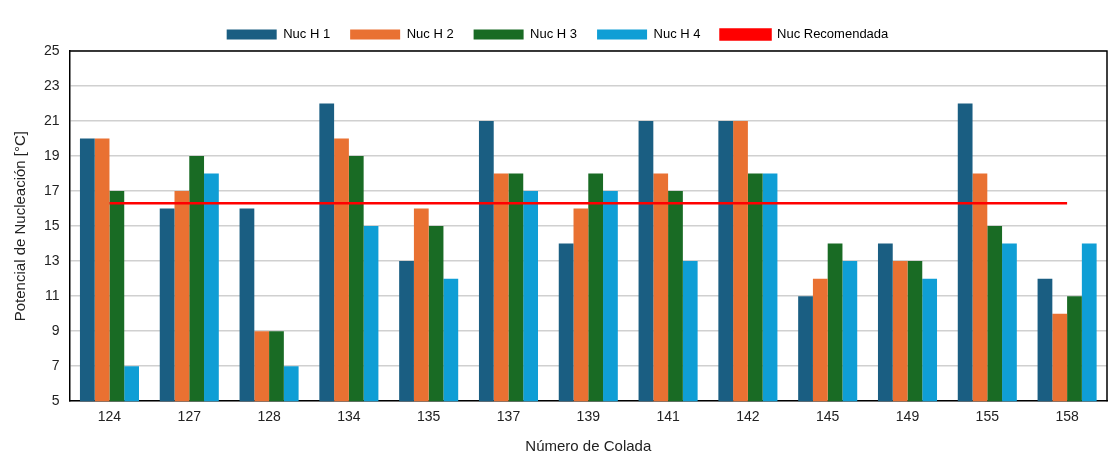  Describe the element at coordinates (833, 34) in the screenshot. I see `legend-label: Nuc Recomendada` at that location.